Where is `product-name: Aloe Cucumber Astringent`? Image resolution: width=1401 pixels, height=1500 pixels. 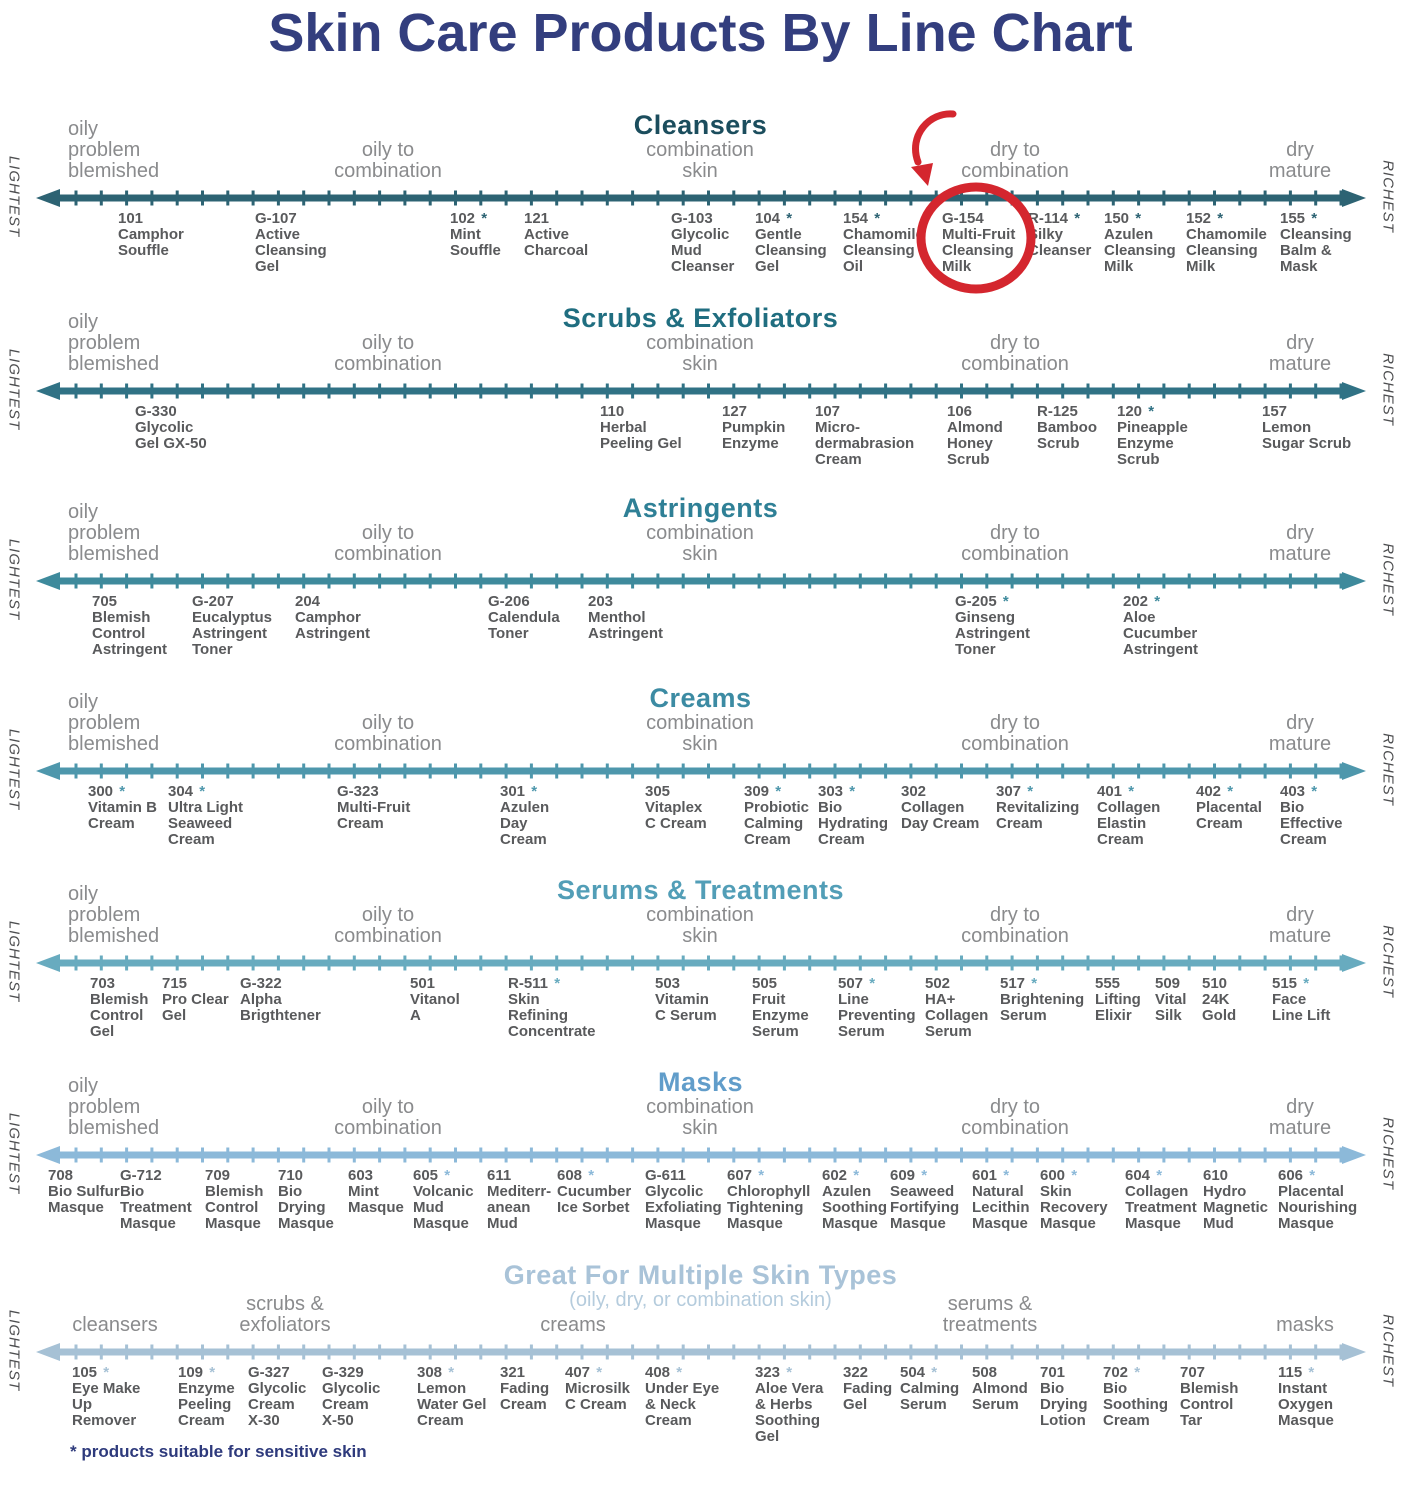 product-name: Aloe Cucumber Astringent is located at coordinates (1160, 633).